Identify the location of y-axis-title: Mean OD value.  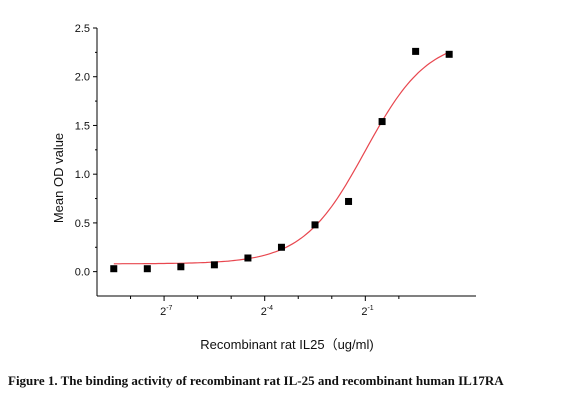
(58, 178).